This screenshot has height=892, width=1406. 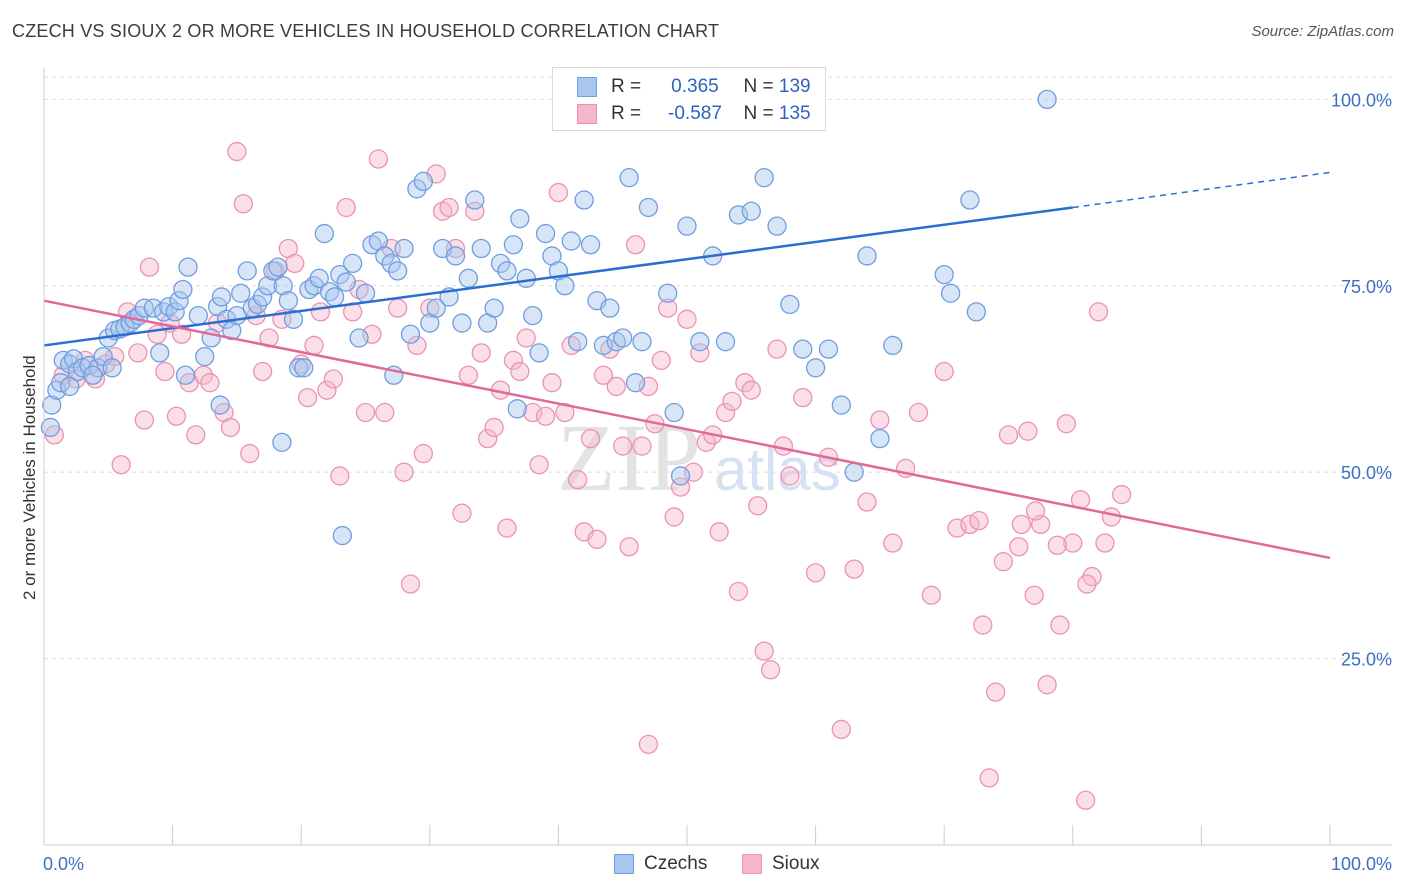 I want to click on bottom-legend-czechs: Czechs, so click(x=660, y=864).